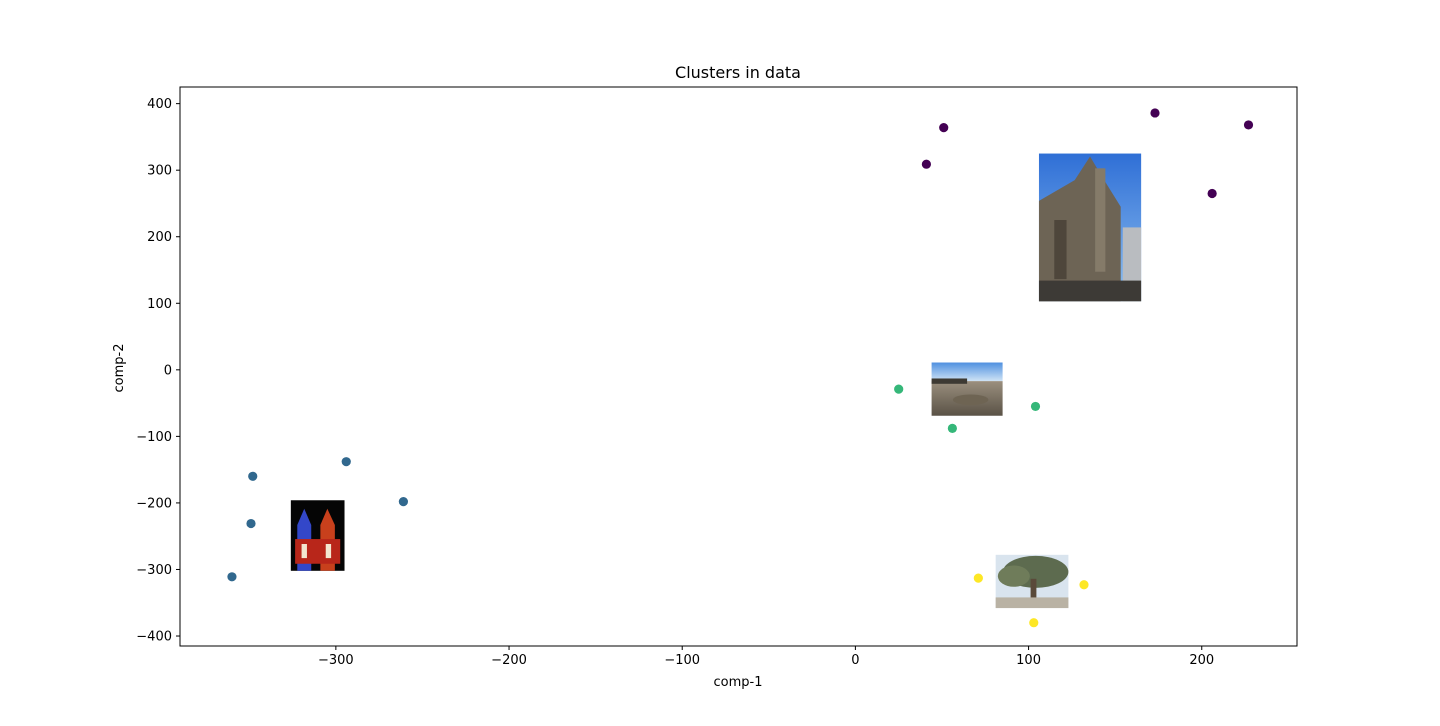 This screenshot has width=1440, height=726. I want to click on x-tick-label: −300, so click(336, 660).